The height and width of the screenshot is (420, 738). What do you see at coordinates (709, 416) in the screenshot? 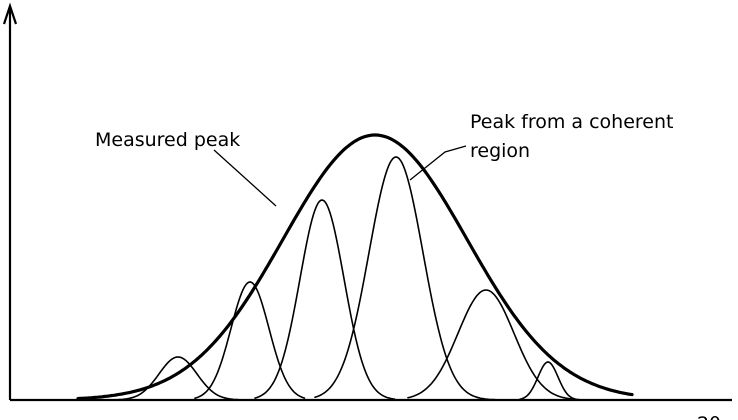
I see `corner-mark: 2θ` at bounding box center [709, 416].